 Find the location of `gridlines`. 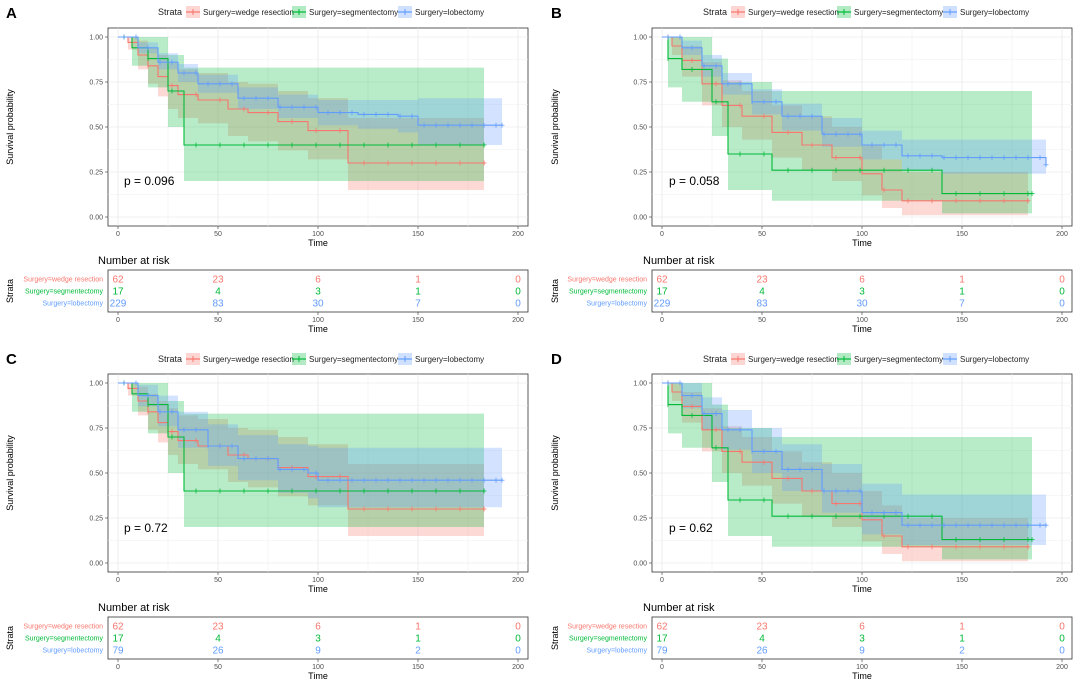

gridlines is located at coordinates (862, 127).